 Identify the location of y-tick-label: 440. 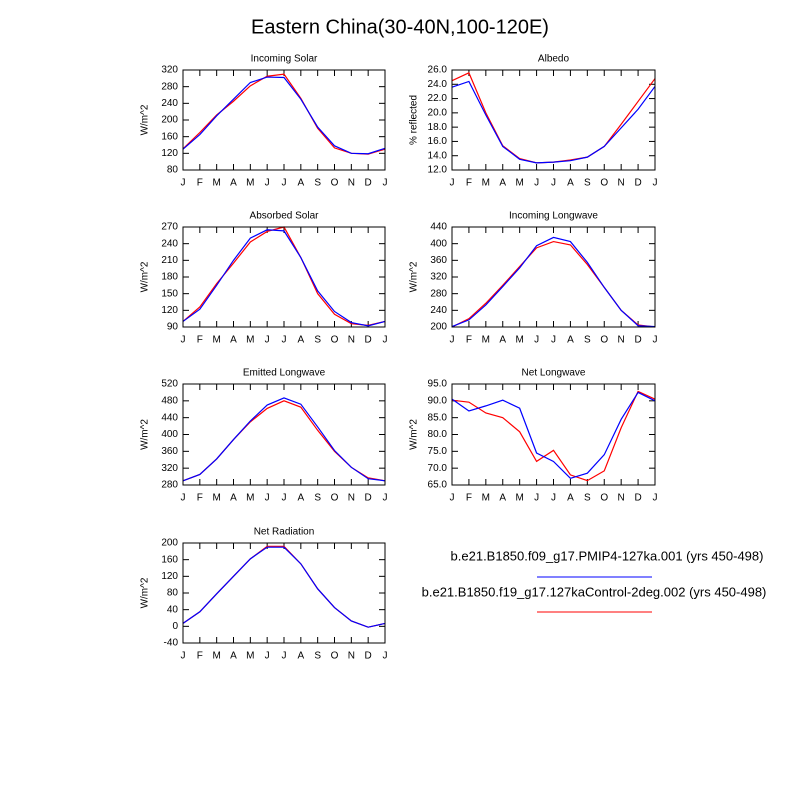
(438, 227).